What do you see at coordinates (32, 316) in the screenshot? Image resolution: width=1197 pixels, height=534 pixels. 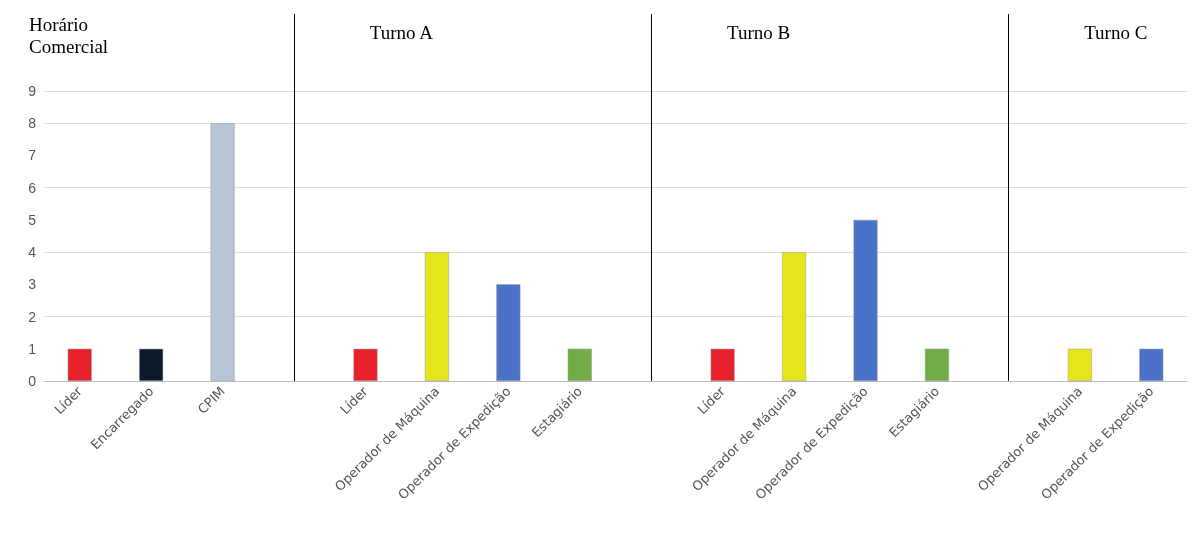 I see `y-tick-label: 2` at bounding box center [32, 316].